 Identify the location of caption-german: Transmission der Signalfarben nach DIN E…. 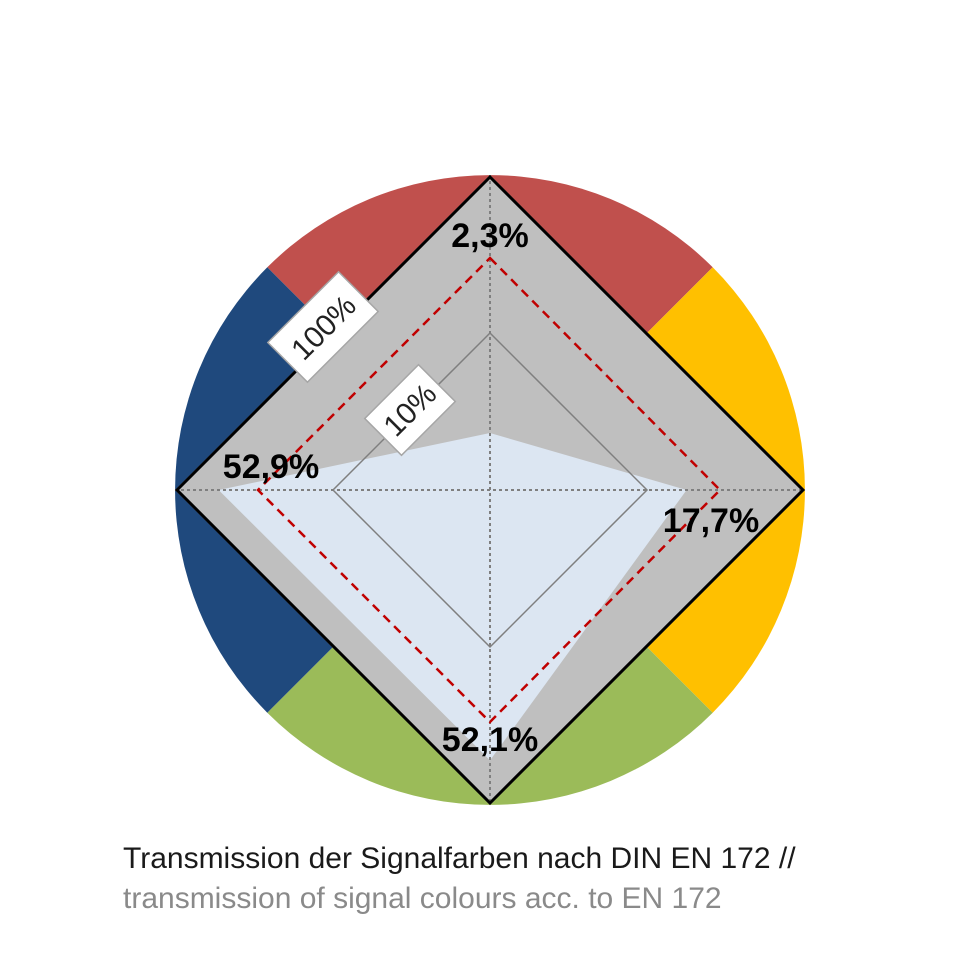
(459, 858).